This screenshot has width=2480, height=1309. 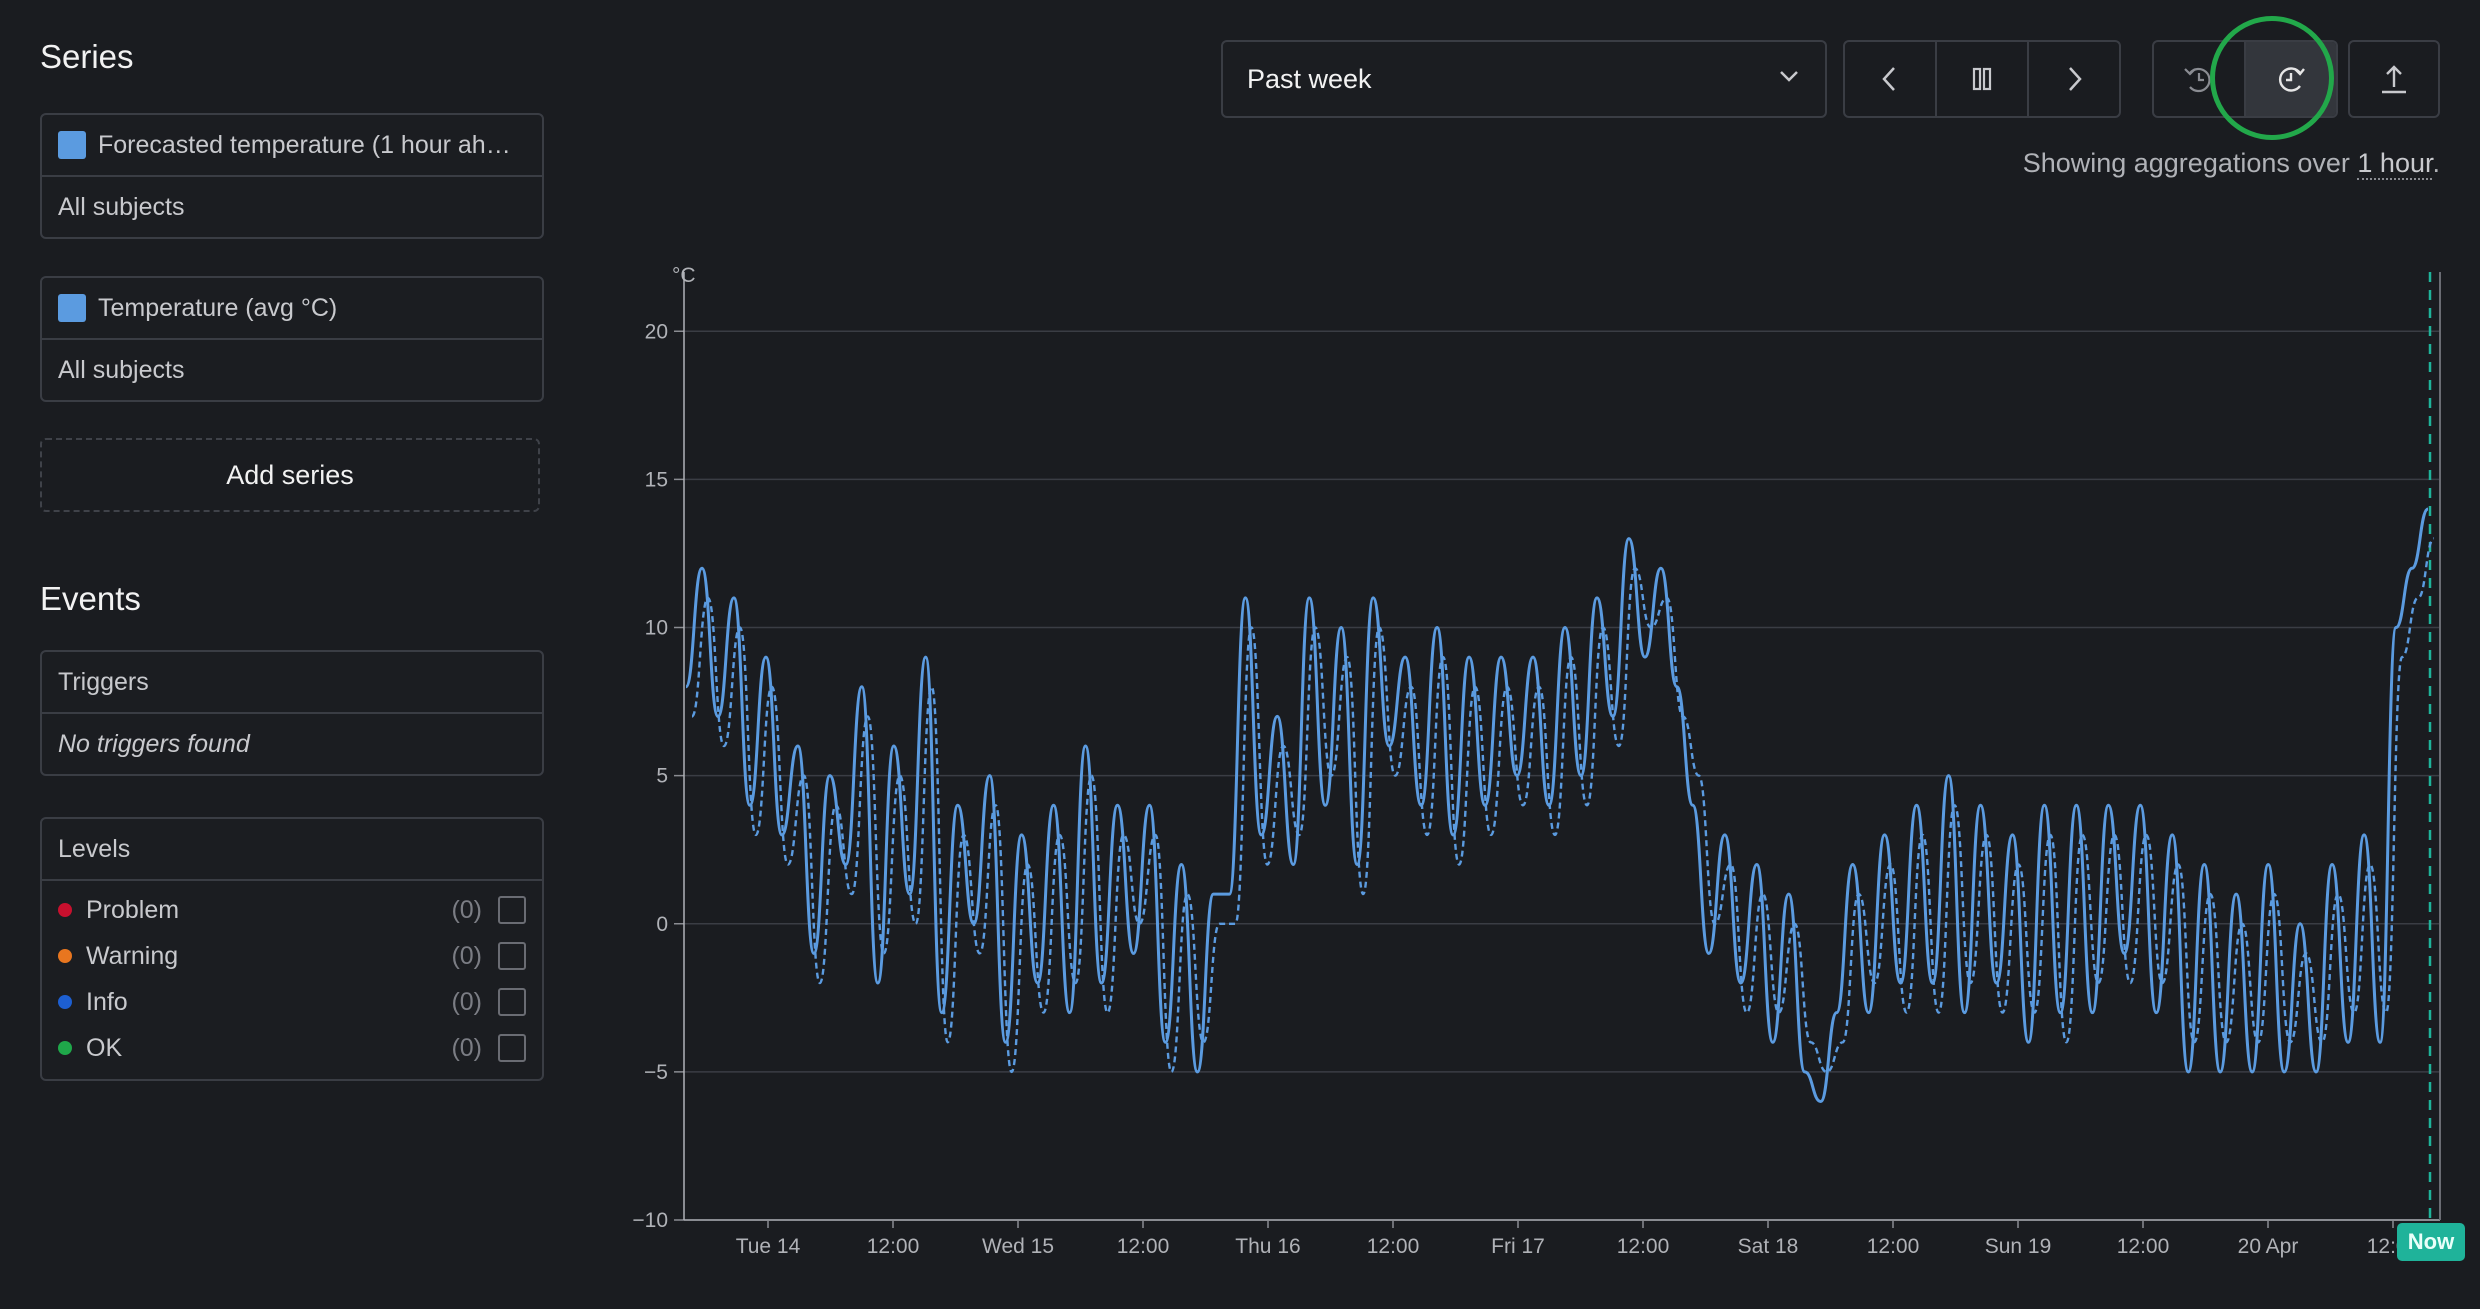 I want to click on triggers-card: Triggers No triggers found, so click(x=292, y=713).